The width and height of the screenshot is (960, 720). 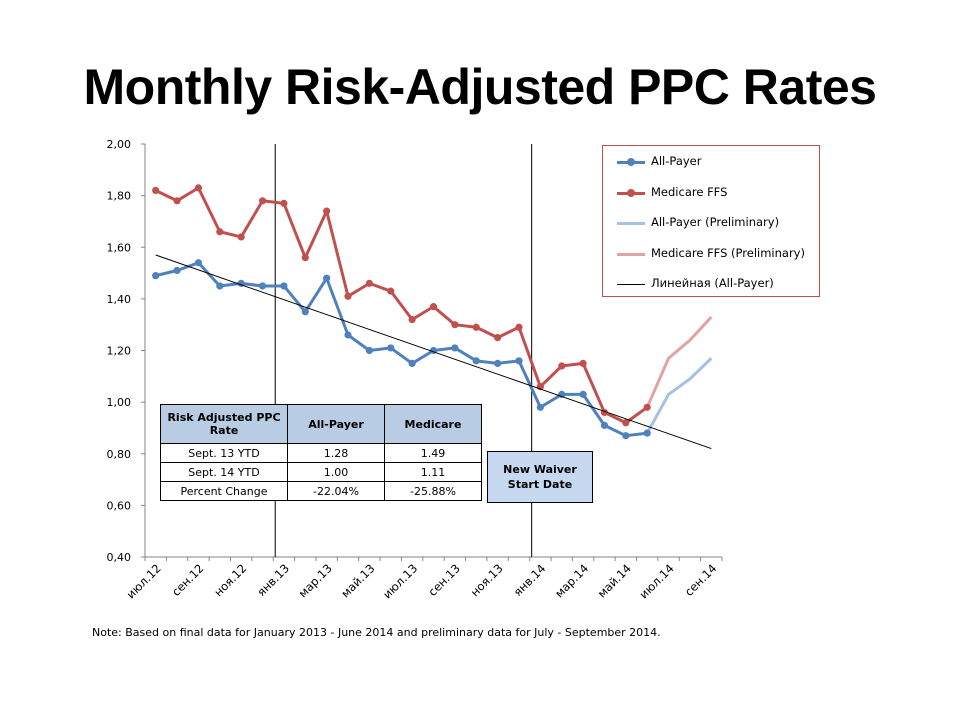 I want to click on table-row: Sept. 14 YTD 1.00 1.11, so click(x=321, y=472).